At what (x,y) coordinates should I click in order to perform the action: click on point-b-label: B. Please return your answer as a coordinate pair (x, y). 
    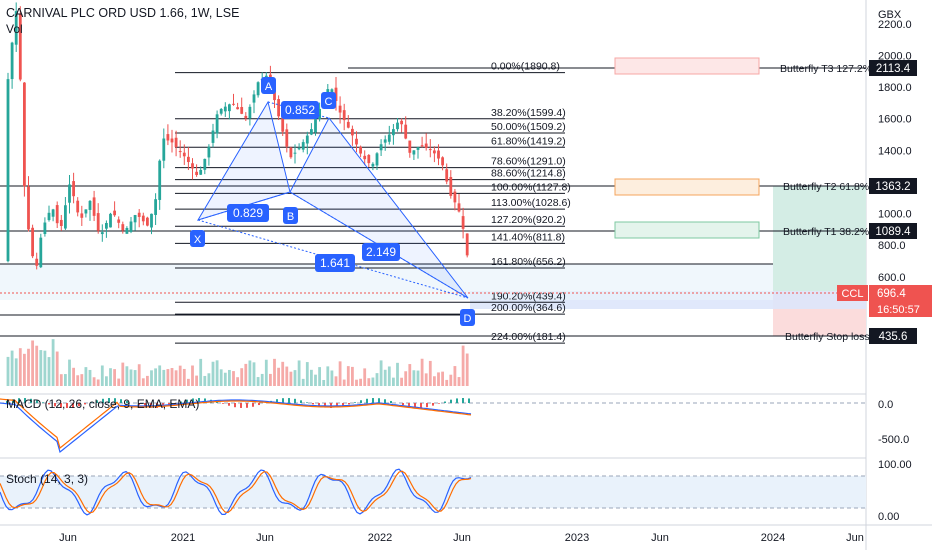
    Looking at the image, I should click on (290, 215).